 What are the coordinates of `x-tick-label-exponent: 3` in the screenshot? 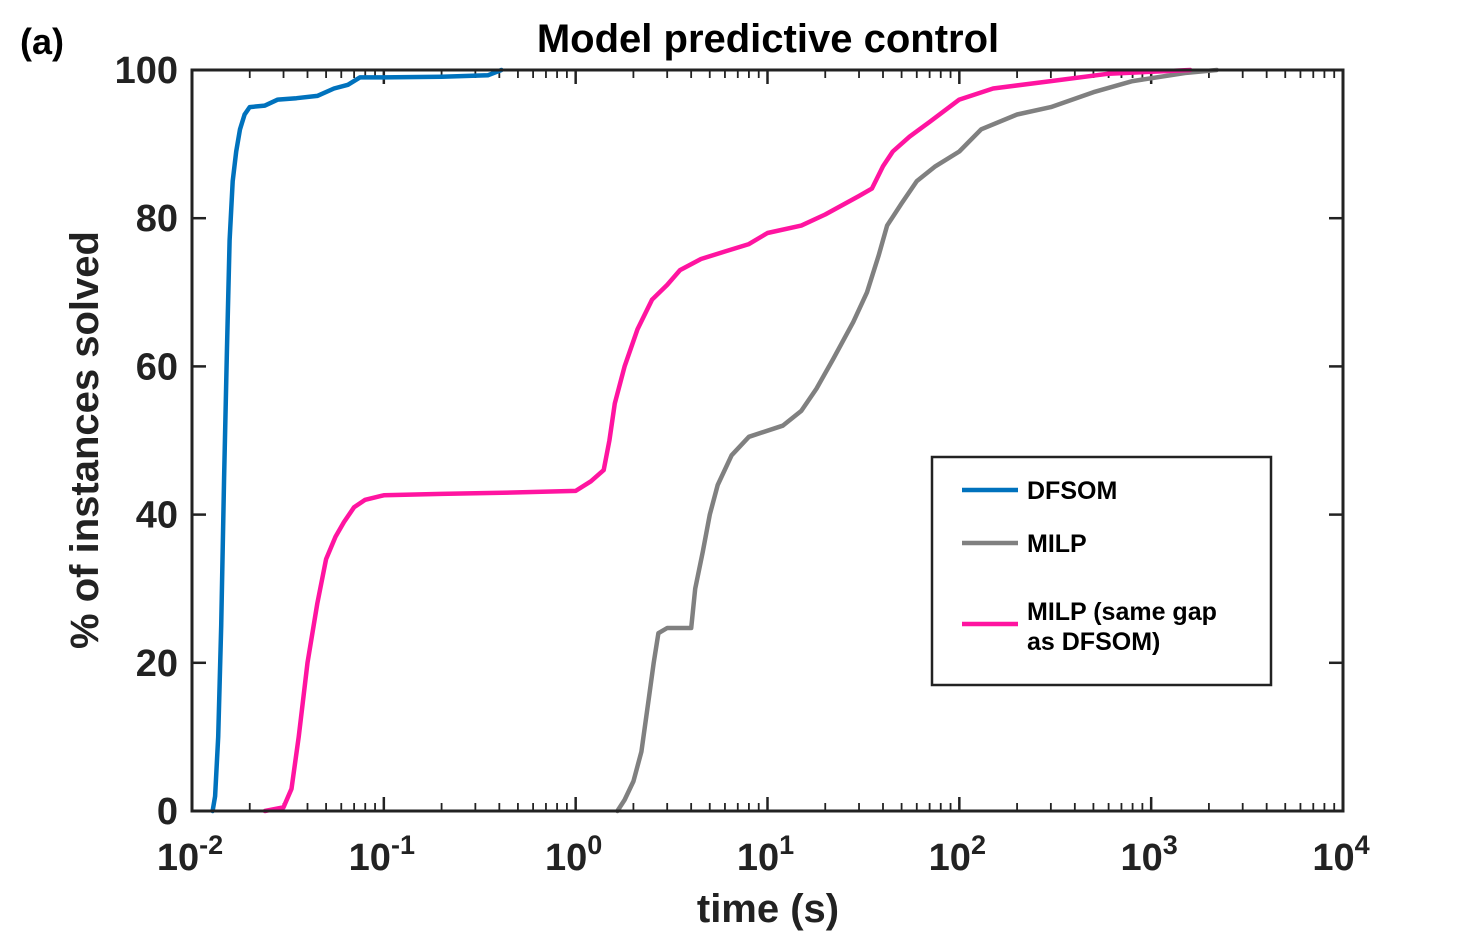 It's located at (1170, 845).